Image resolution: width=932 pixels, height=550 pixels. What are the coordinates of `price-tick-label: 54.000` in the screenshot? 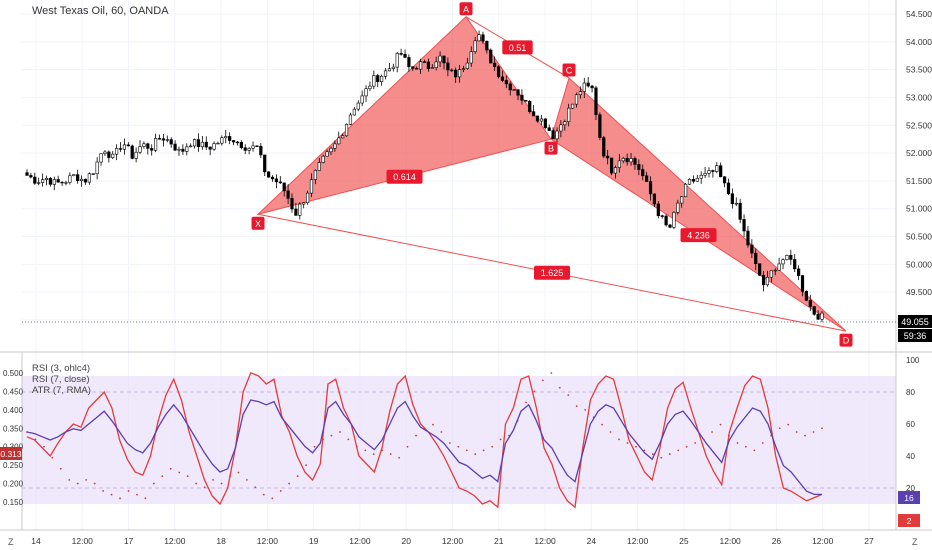 It's located at (919, 42).